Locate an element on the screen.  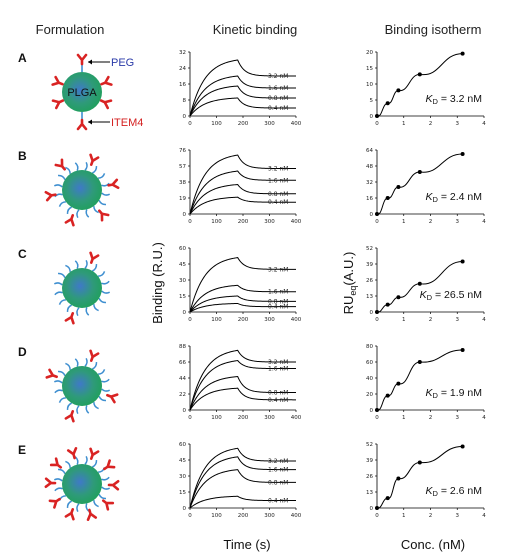
isotherm-plot: 0 13 26 39 52 0 1 2 3 4 KD = 26.5 nM is located at coordinates (426, 284).